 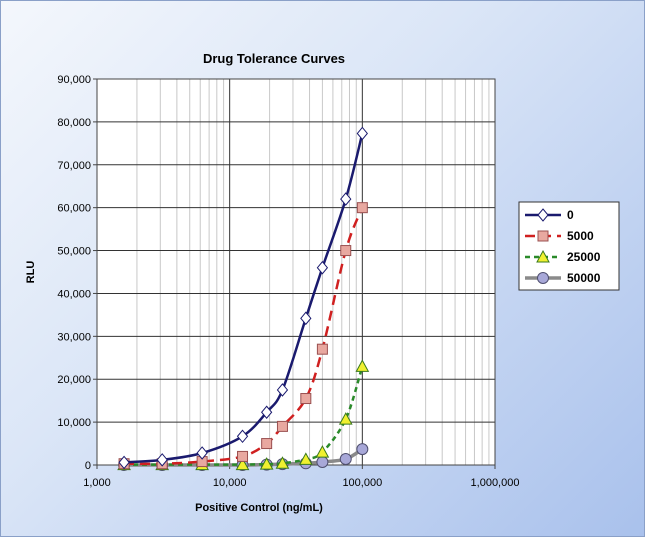 What do you see at coordinates (362, 483) in the screenshot?
I see `x-tick-label: 100,000` at bounding box center [362, 483].